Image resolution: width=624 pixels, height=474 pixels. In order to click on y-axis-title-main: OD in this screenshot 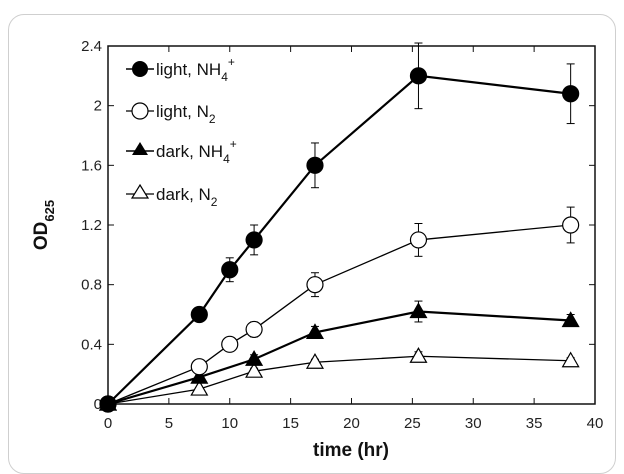, I will do `click(41, 236)`.